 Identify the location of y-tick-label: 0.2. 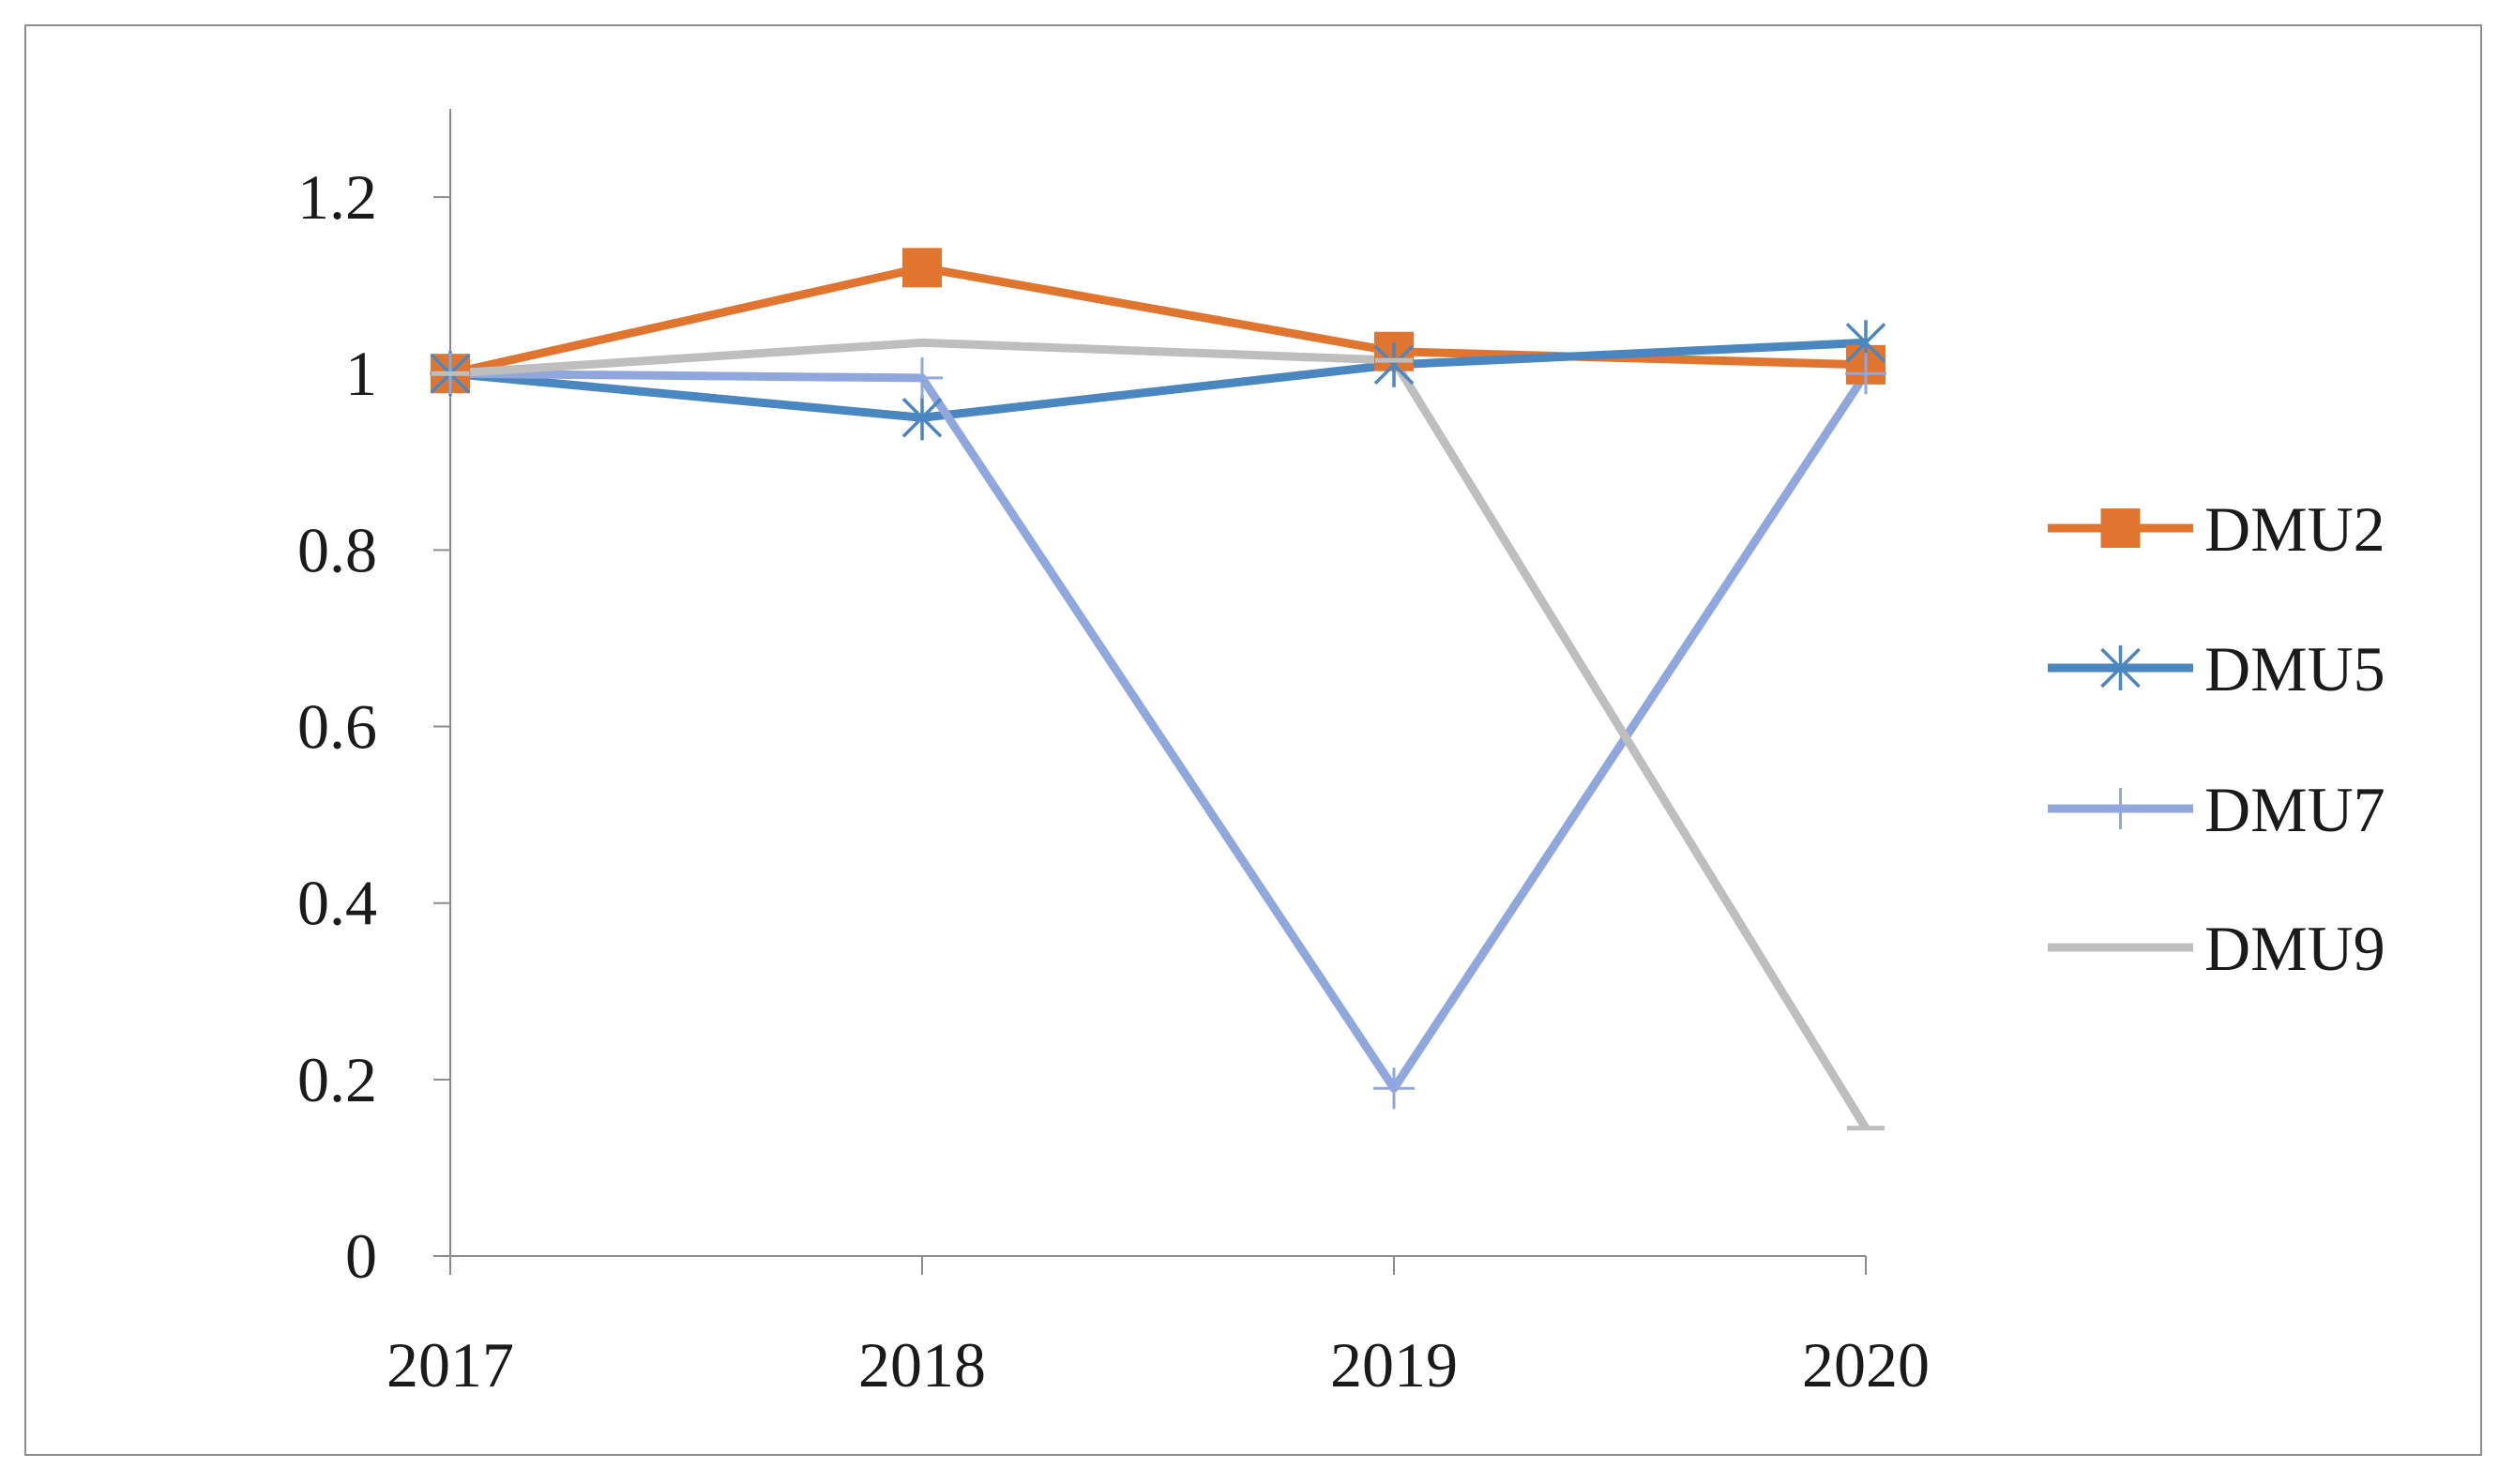
(337, 1079).